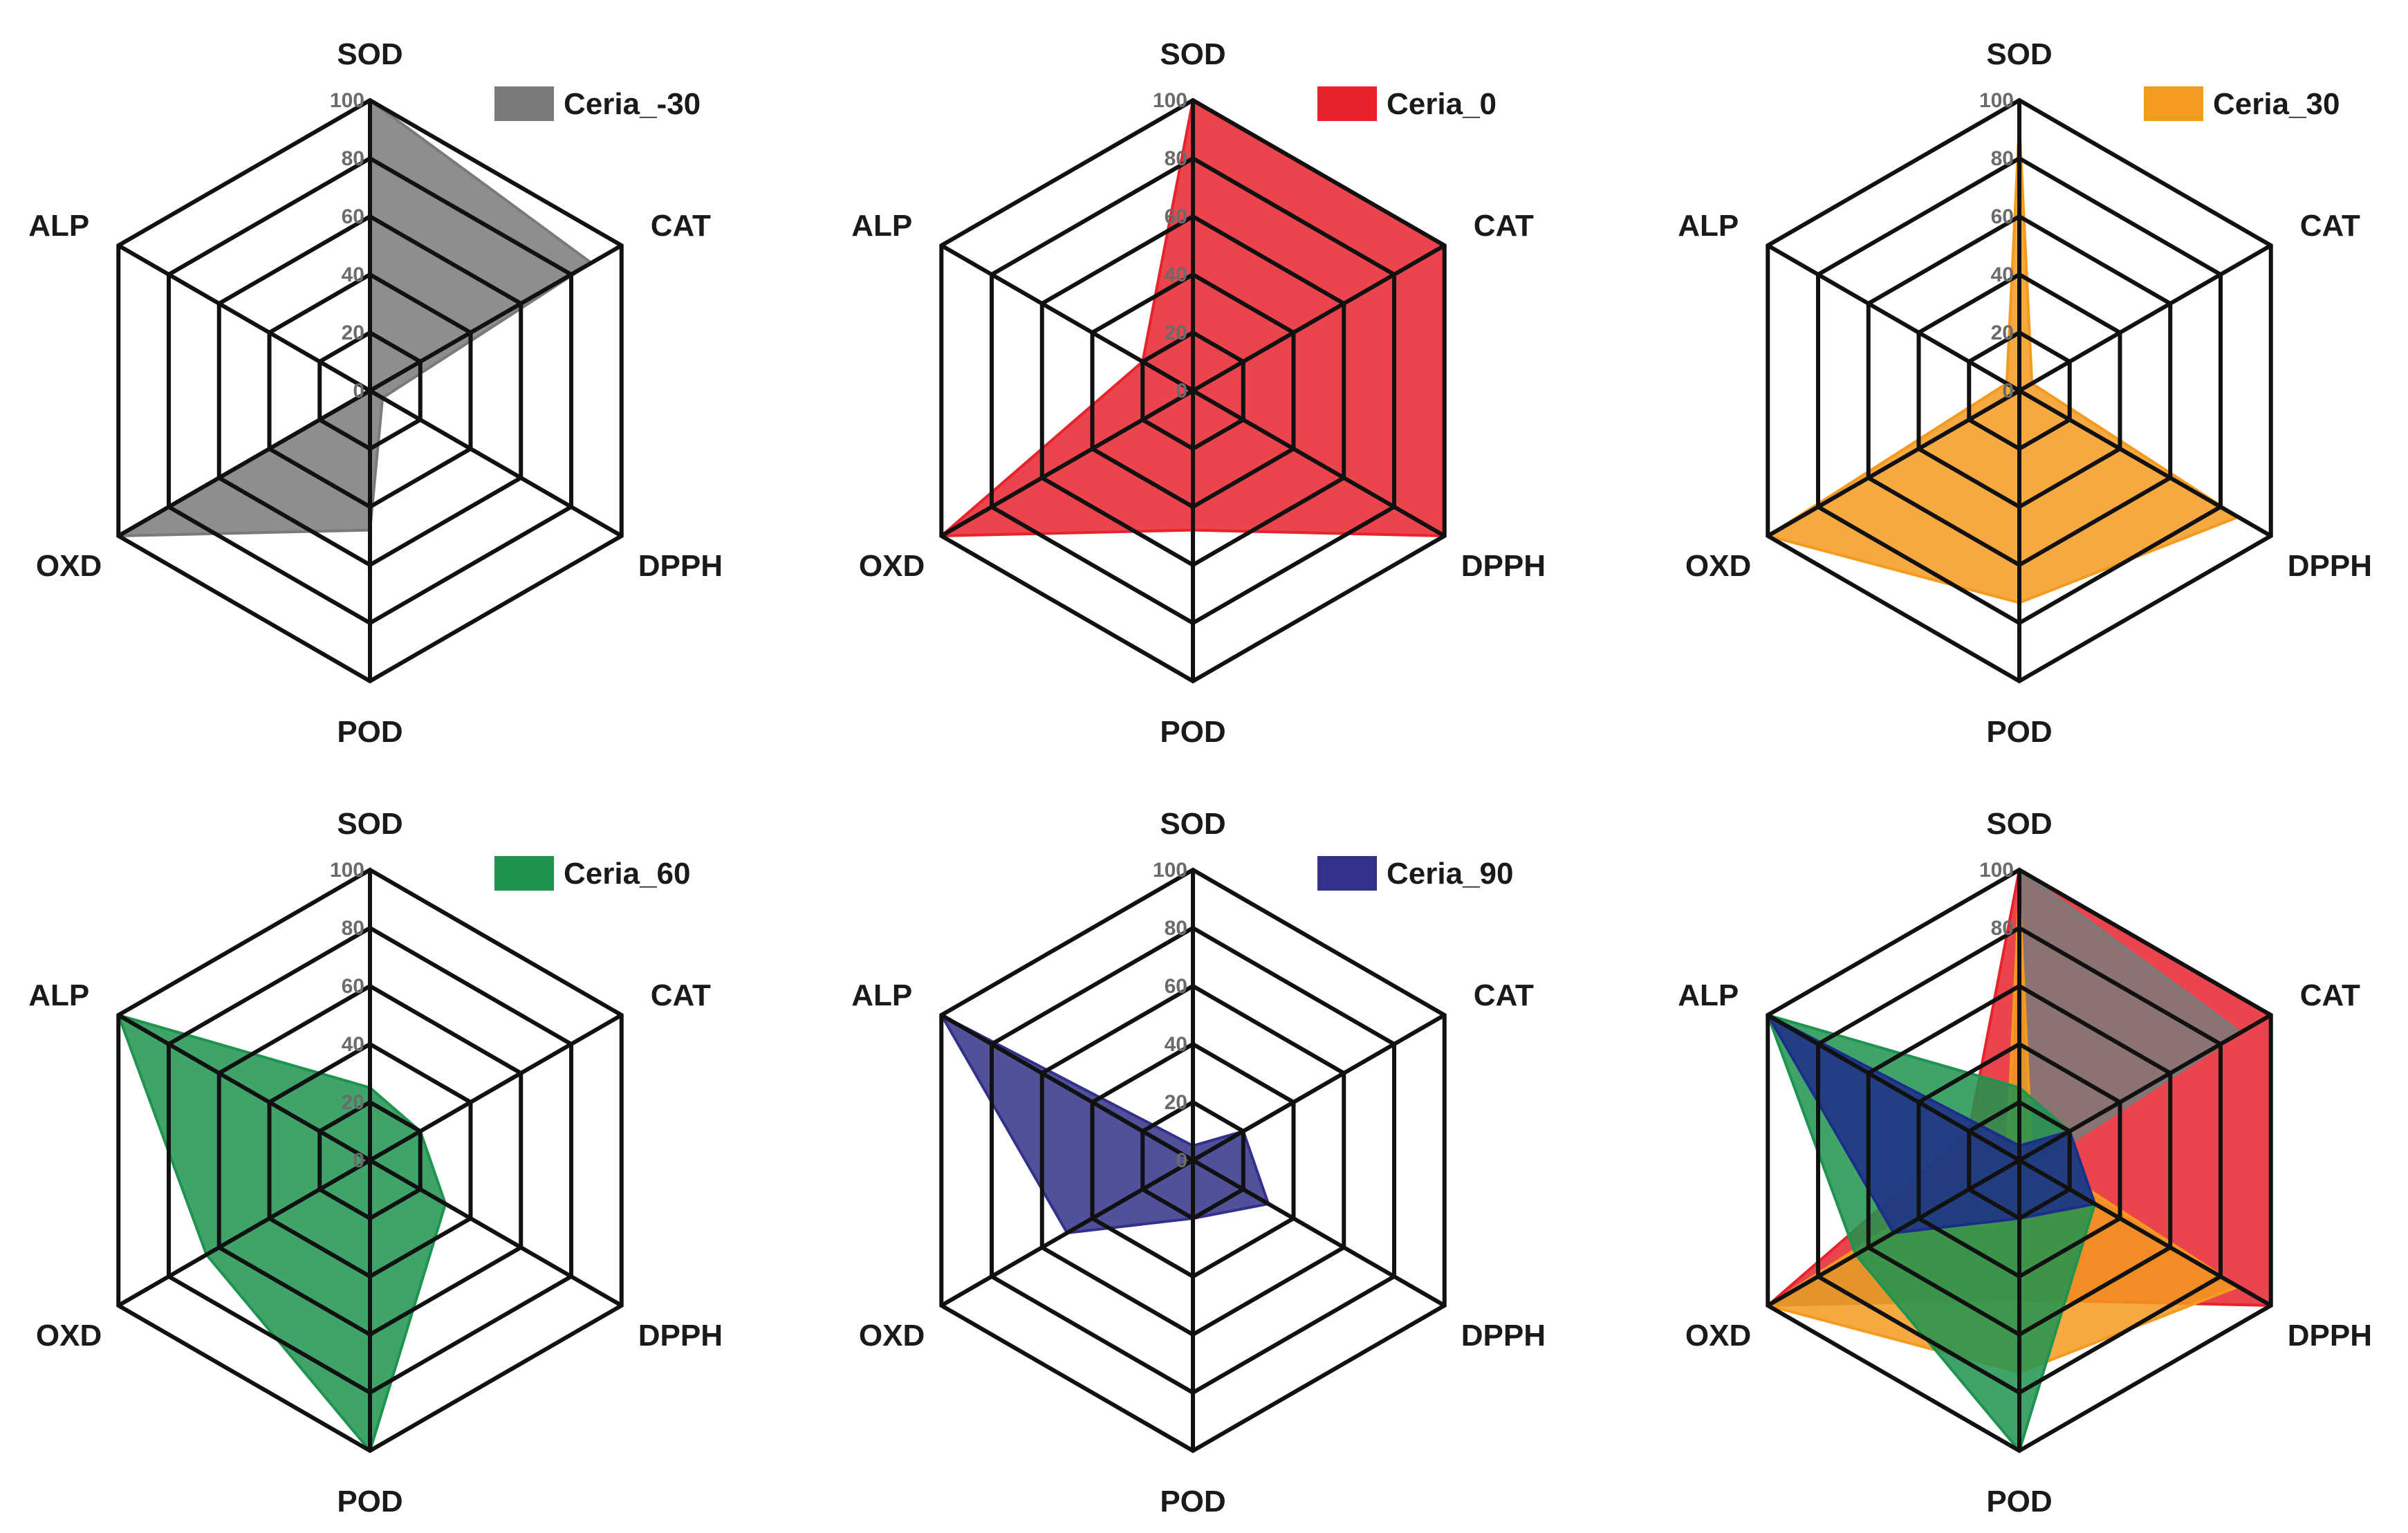  Describe the element at coordinates (1442, 104) in the screenshot. I see `legend-label-ceria-0: Ceria_0` at that location.